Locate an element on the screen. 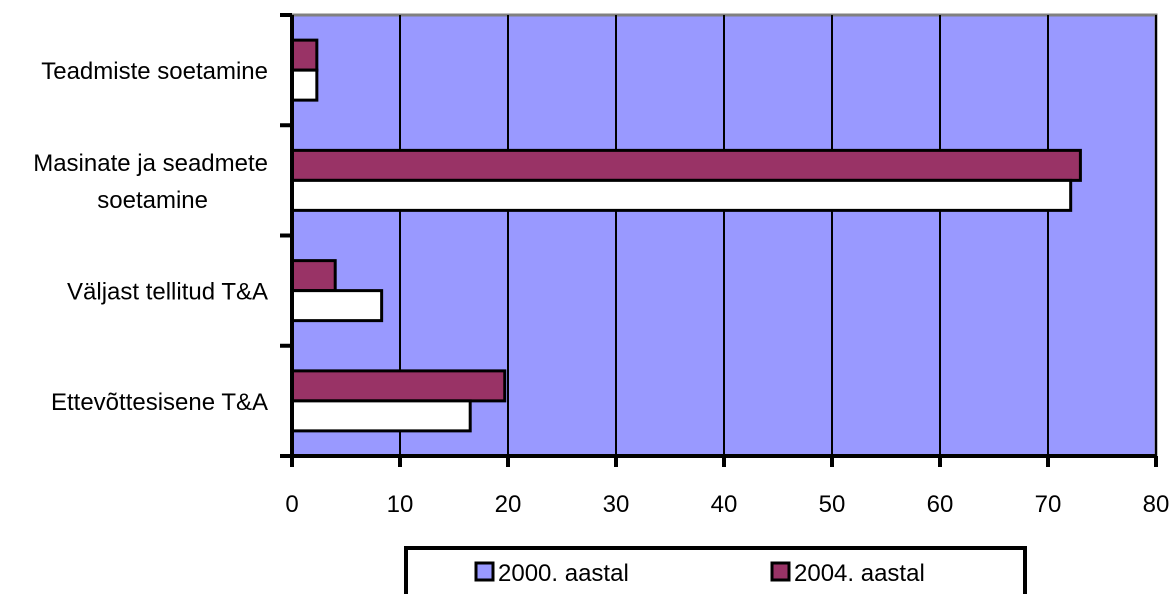 The height and width of the screenshot is (594, 1170). category-label-line: Ettevõttesisene T&A is located at coordinates (159, 402).